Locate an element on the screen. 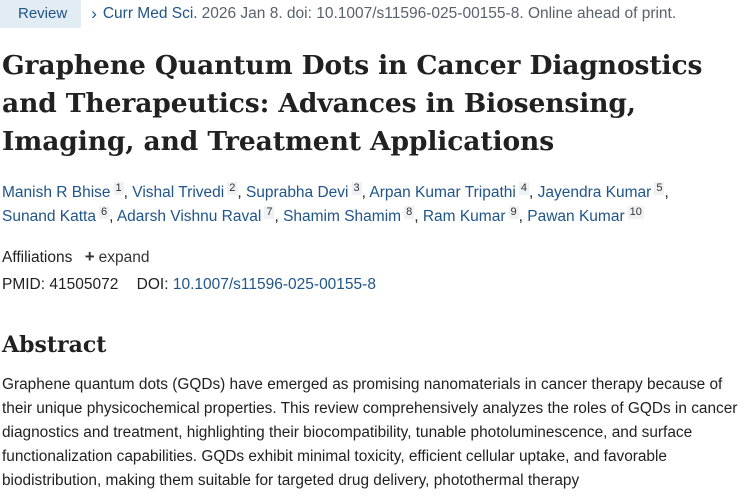  author-link: Suprabha Devi is located at coordinates (297, 192).